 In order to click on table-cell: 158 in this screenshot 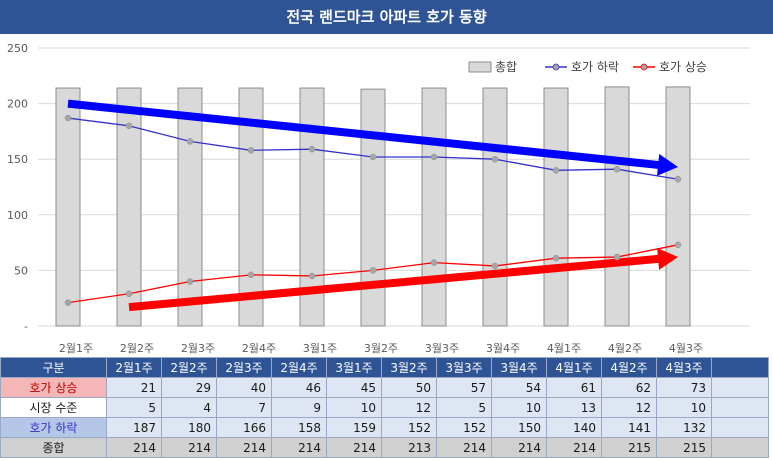, I will do `click(299, 427)`.